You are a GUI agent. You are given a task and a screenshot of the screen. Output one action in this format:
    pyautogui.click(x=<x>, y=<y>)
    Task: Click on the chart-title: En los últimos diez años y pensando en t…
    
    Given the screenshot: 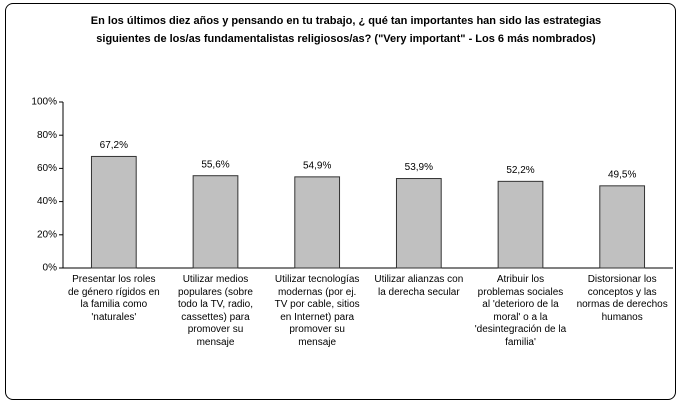 What is the action you would take?
    pyautogui.click(x=346, y=30)
    